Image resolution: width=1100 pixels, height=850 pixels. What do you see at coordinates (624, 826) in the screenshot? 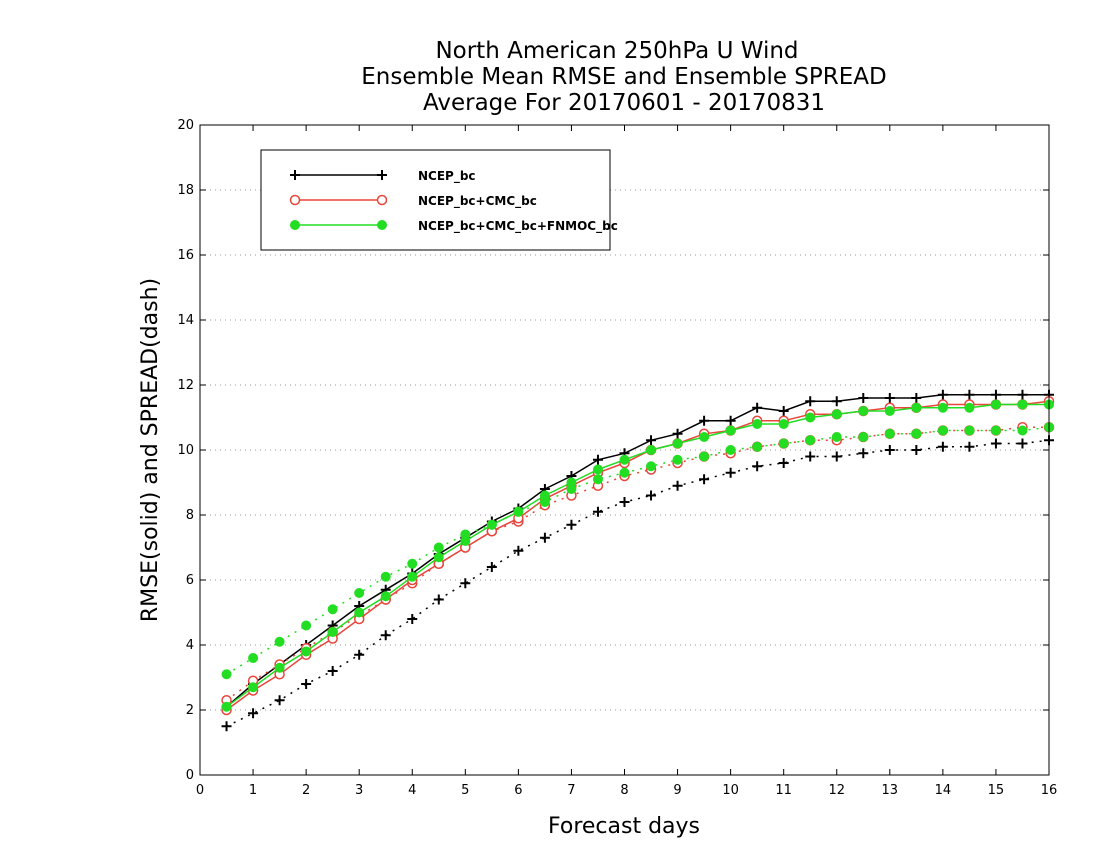
I see `x-axis-title: Forecast days` at bounding box center [624, 826].